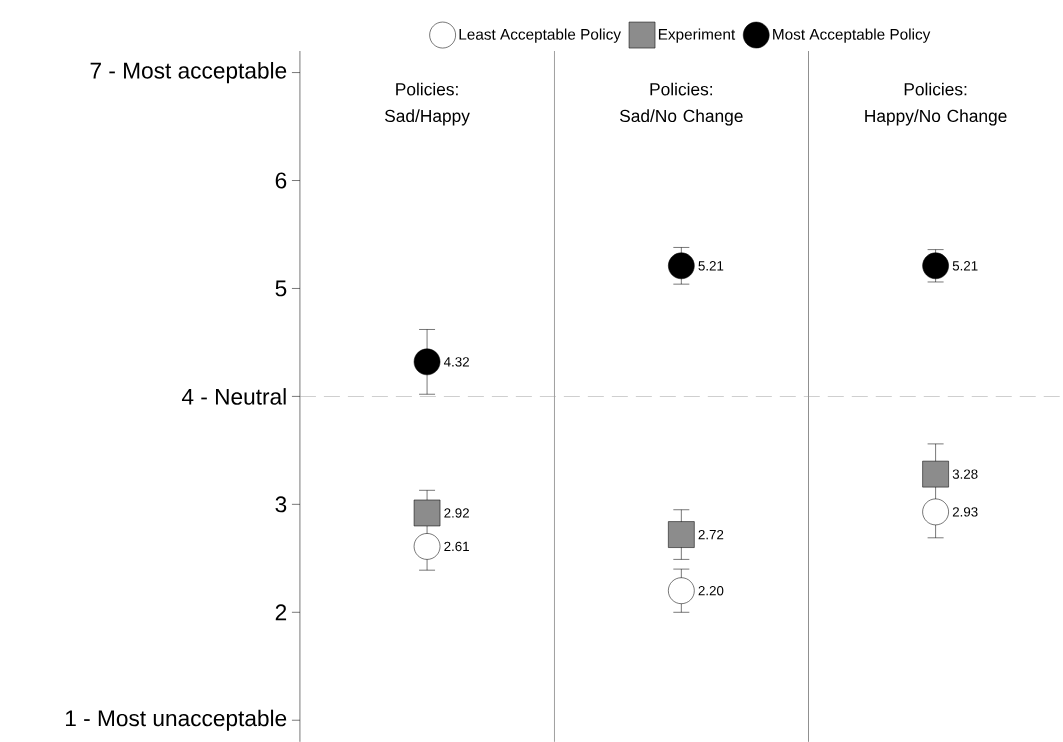 Image resolution: width=1063 pixels, height=742 pixels. I want to click on y-tick-label: 1 - Most unacceptable, so click(176, 720).